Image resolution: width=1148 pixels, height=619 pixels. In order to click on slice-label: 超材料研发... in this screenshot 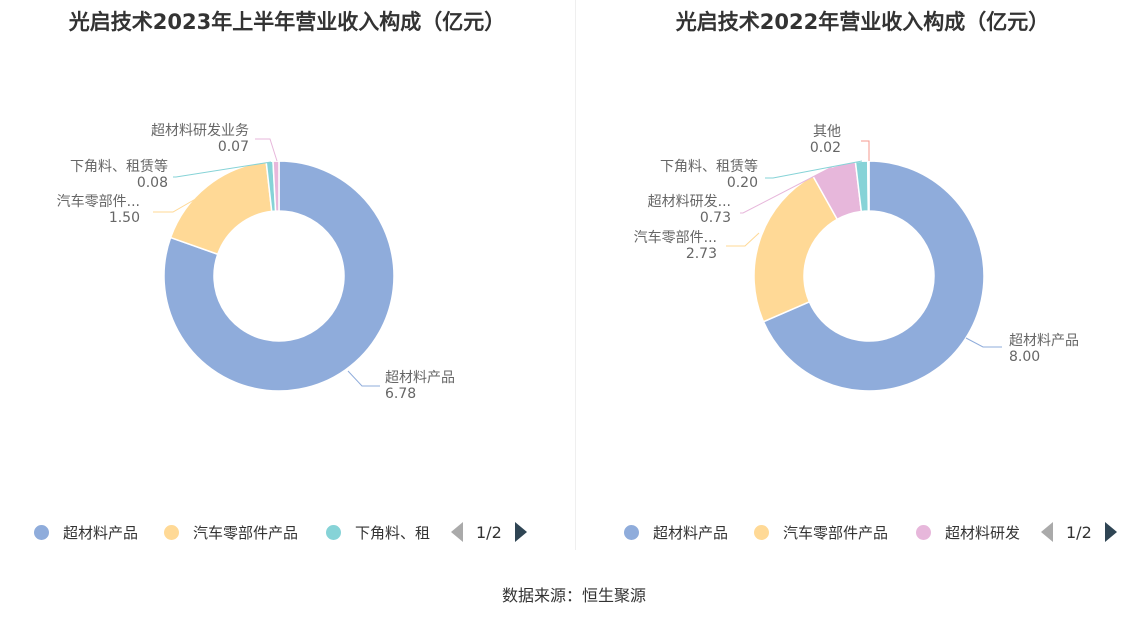, I will do `click(689, 202)`.